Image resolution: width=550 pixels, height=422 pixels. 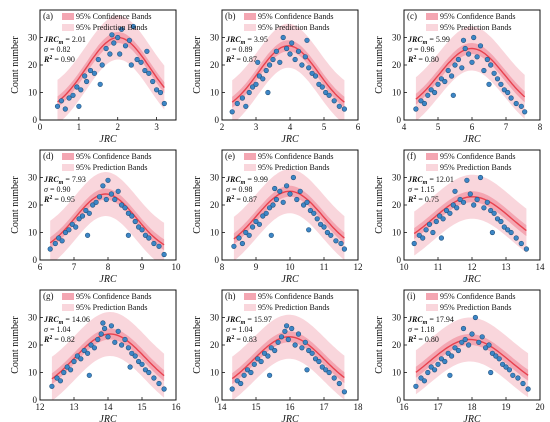 What do you see at coordinates (68, 167) in the screenshot?
I see `legend-swatch-prediction` at bounding box center [68, 167].